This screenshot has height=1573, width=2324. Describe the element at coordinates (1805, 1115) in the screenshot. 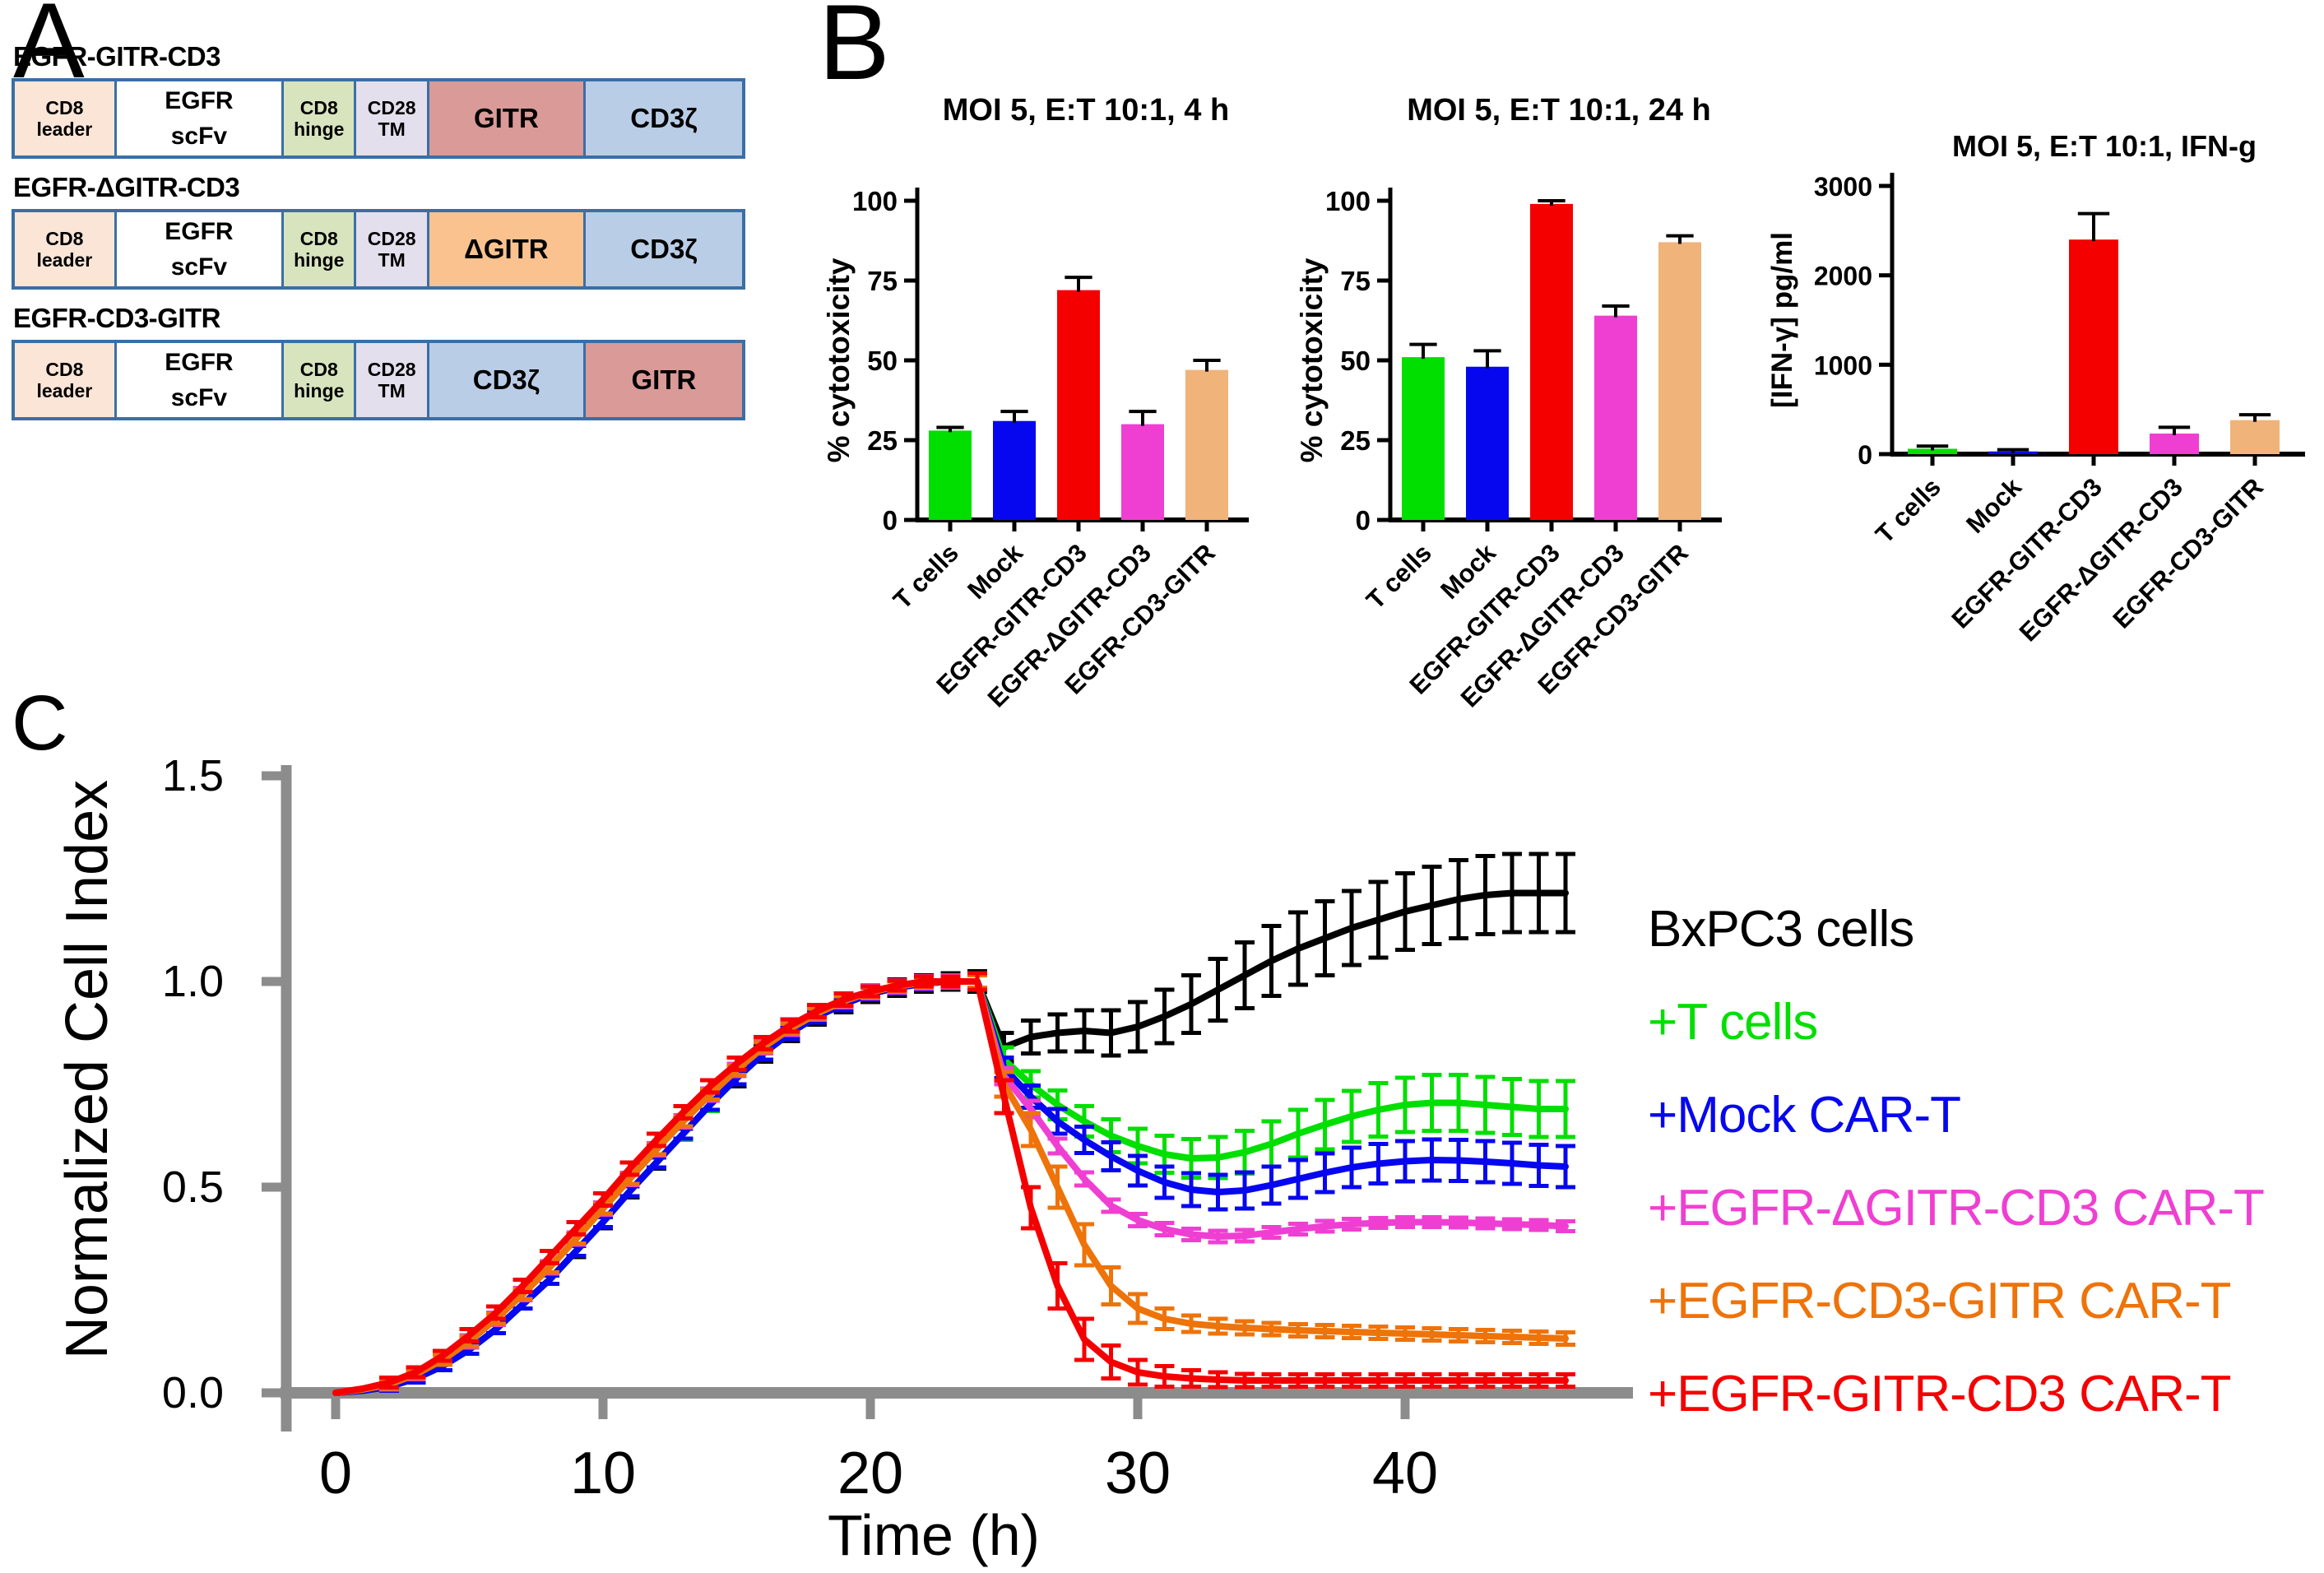

I see `legend-item--mock-car-t: +Mock CAR-T` at that location.